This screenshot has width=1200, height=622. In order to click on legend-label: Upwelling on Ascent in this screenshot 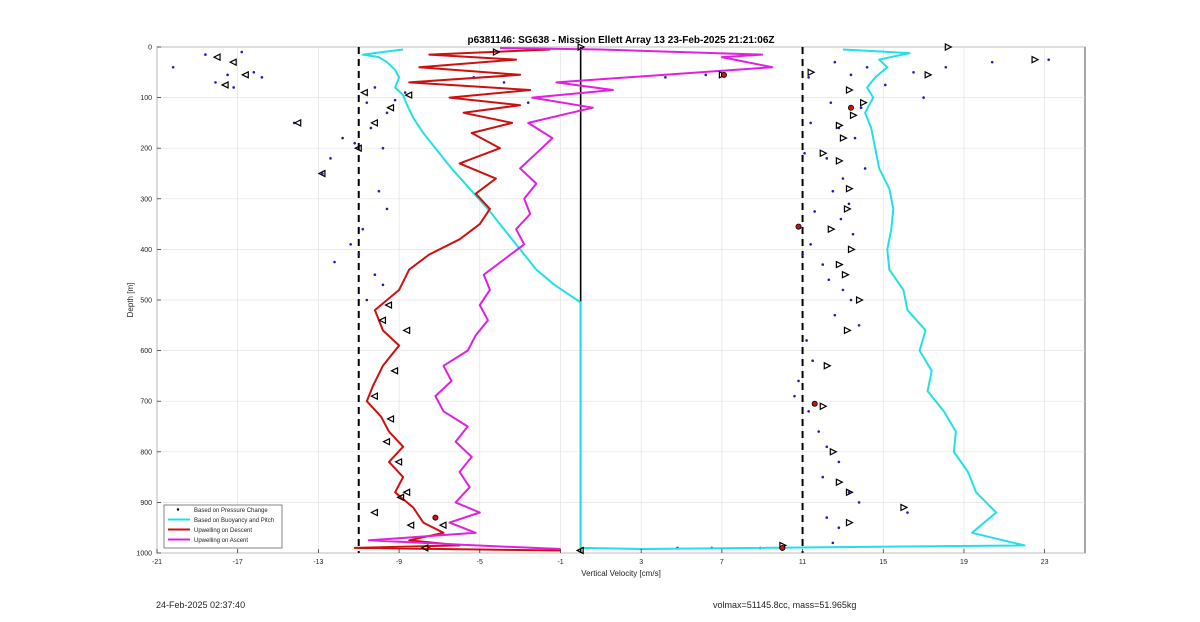, I will do `click(221, 541)`.